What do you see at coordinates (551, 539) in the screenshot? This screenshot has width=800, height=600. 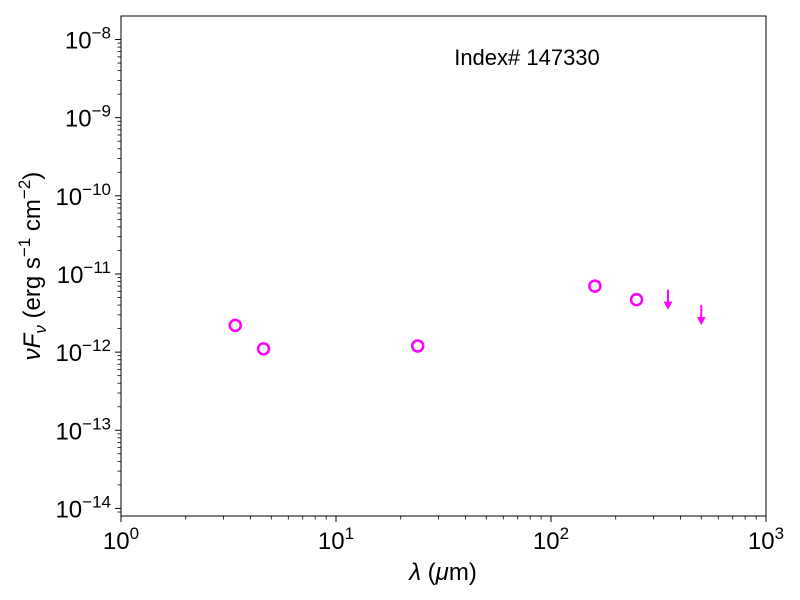 I see `x-tick-label: 10²` at bounding box center [551, 539].